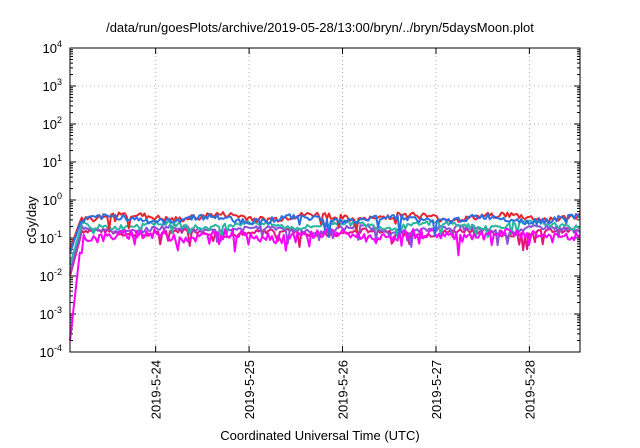  What do you see at coordinates (51, 237) in the screenshot?
I see `y-tick-label: 10⁻¹` at bounding box center [51, 237].